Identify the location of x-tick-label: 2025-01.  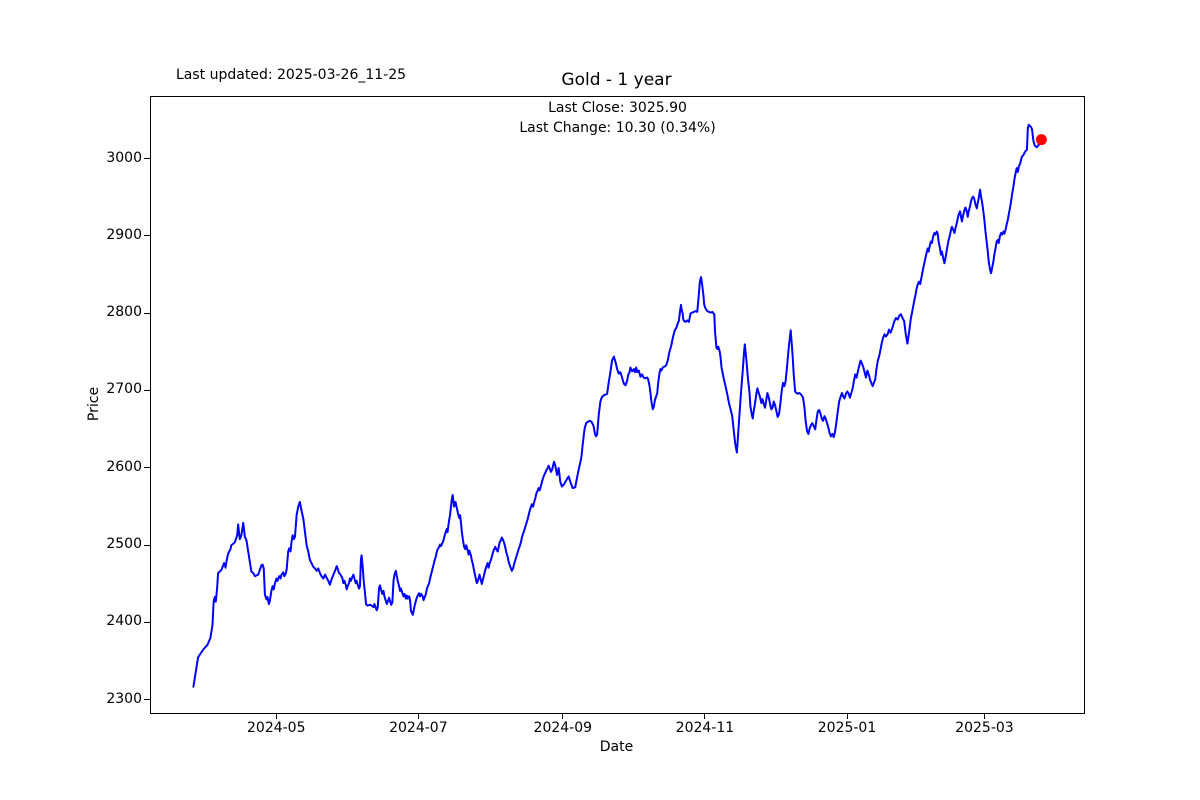
(847, 728).